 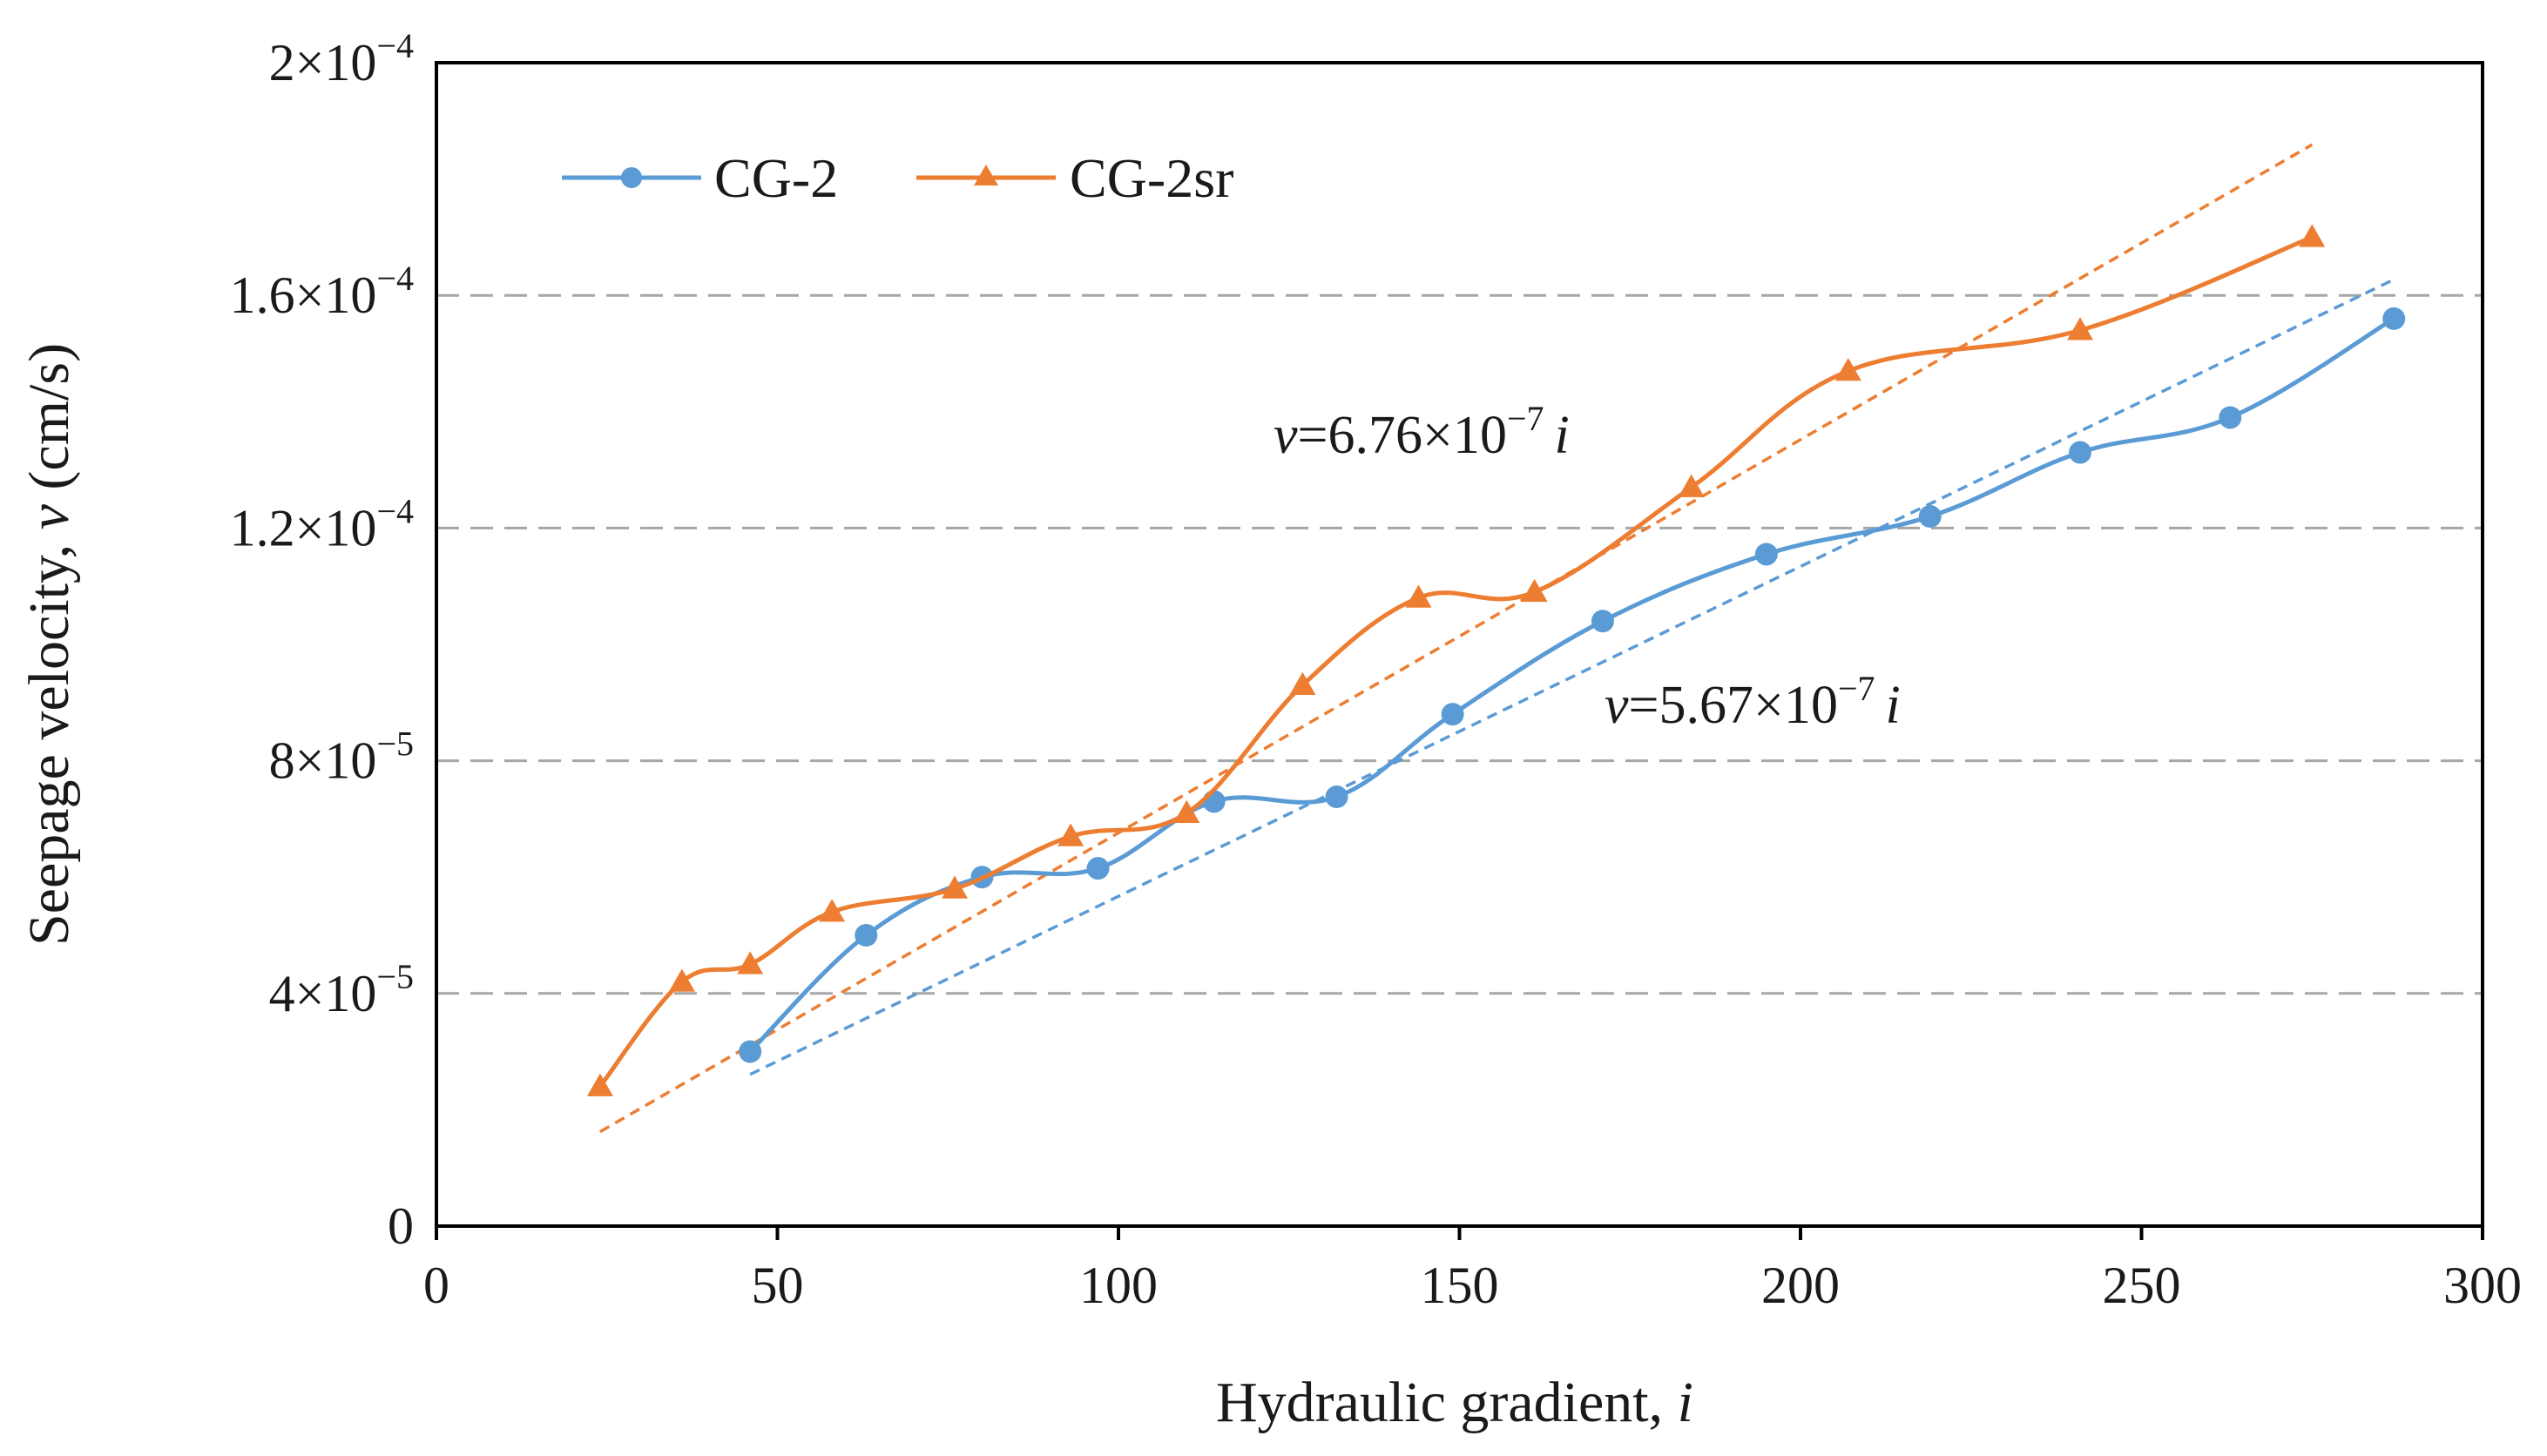 I want to click on x-axis-ticks: 0 50 100 150 200 250 300, so click(x=1473, y=1270).